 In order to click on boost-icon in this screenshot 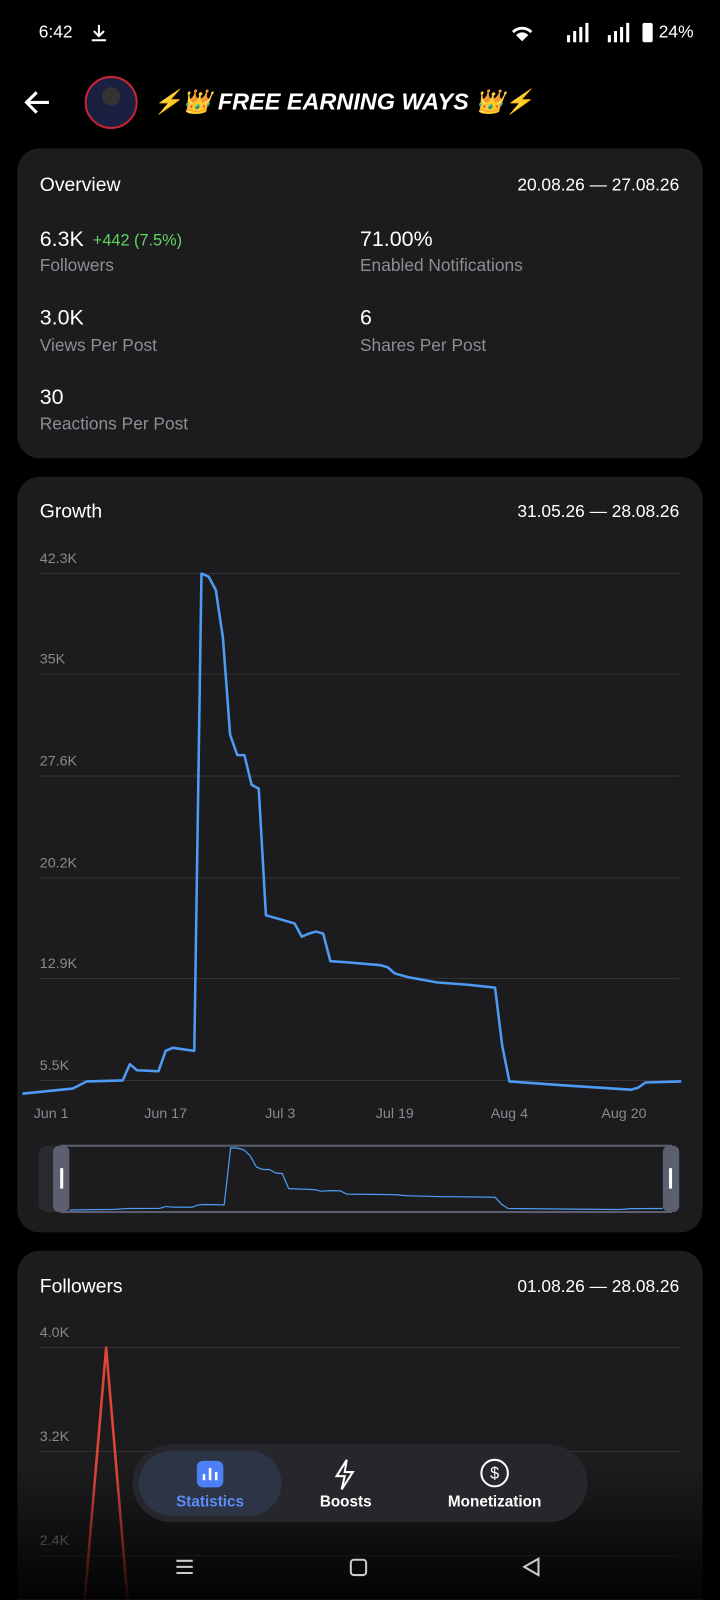, I will do `click(344, 1474)`.